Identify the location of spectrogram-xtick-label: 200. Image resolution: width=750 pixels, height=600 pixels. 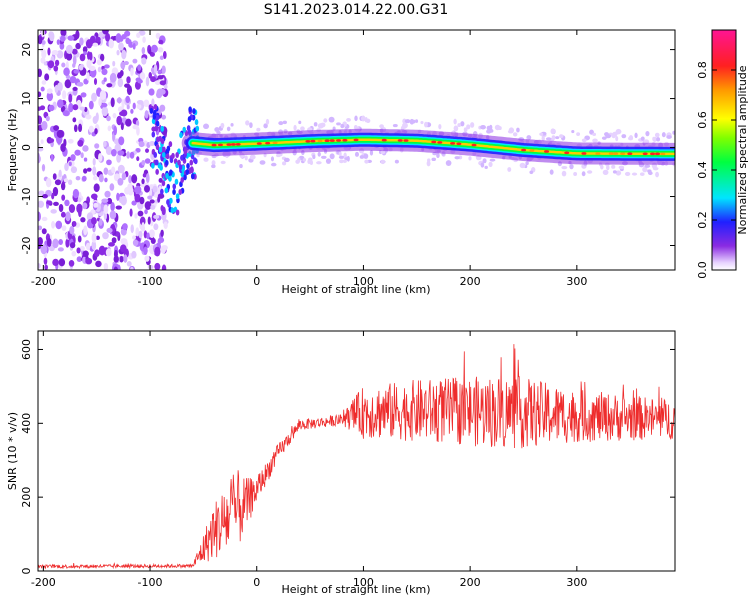
(470, 281).